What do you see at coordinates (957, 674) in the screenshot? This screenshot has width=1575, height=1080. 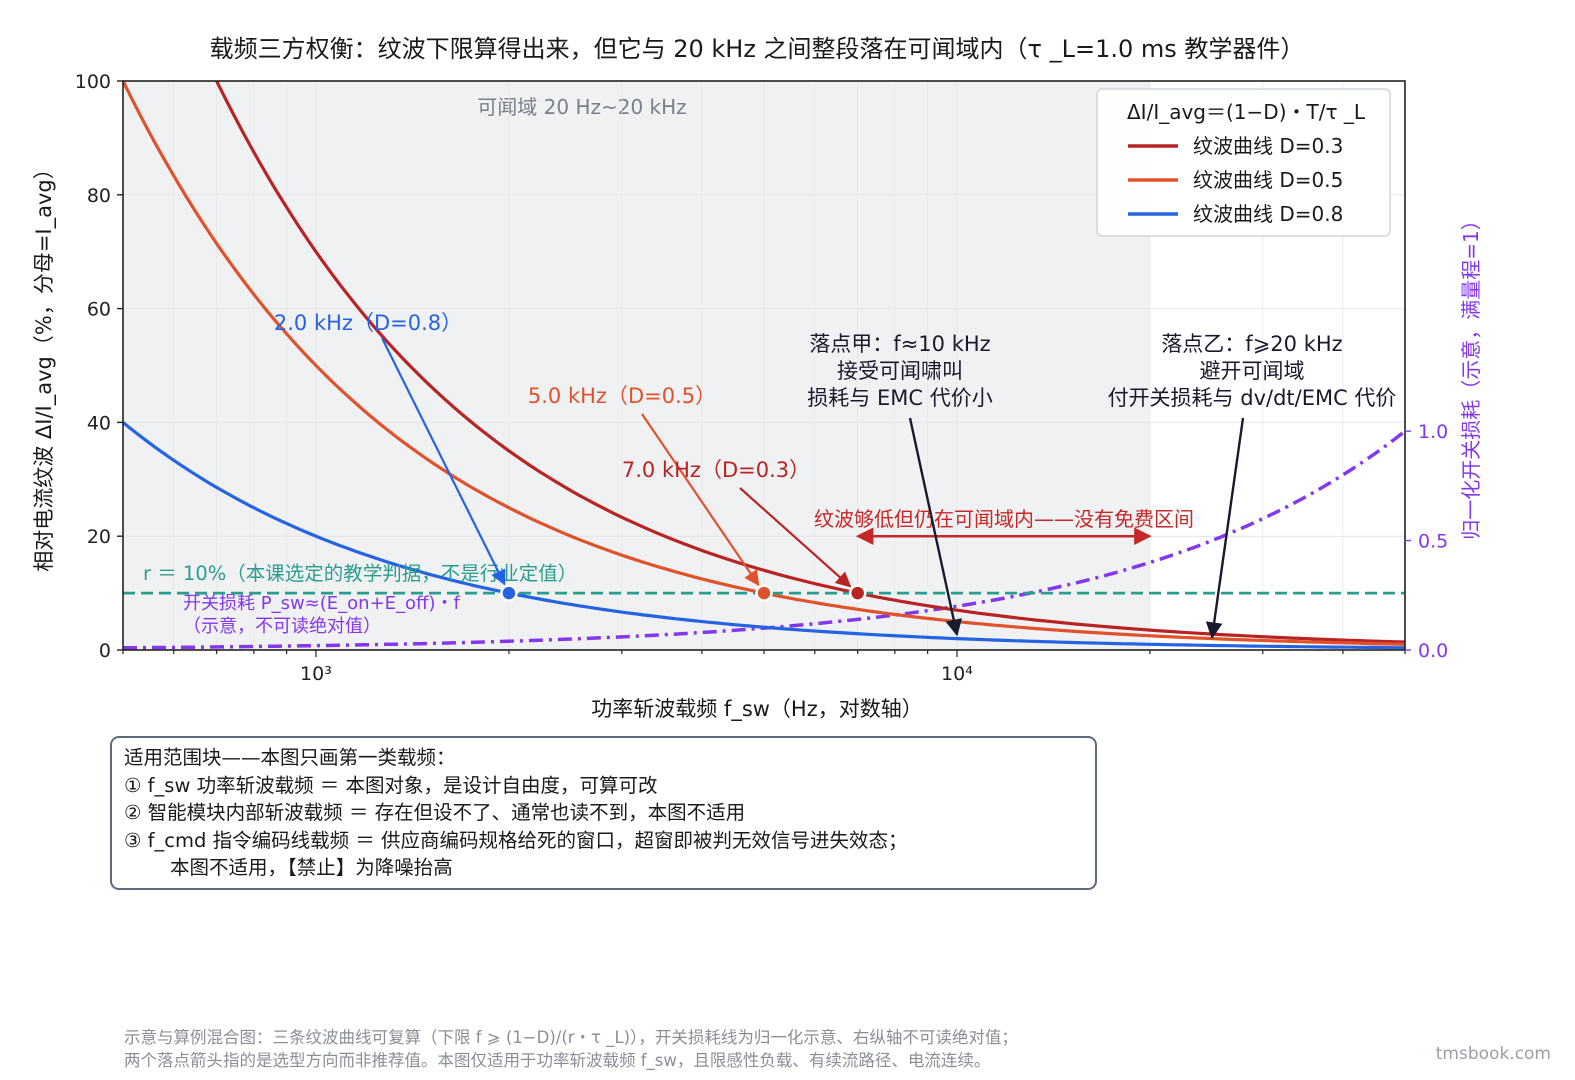 I see `x-tick-label: 10⁴` at bounding box center [957, 674].